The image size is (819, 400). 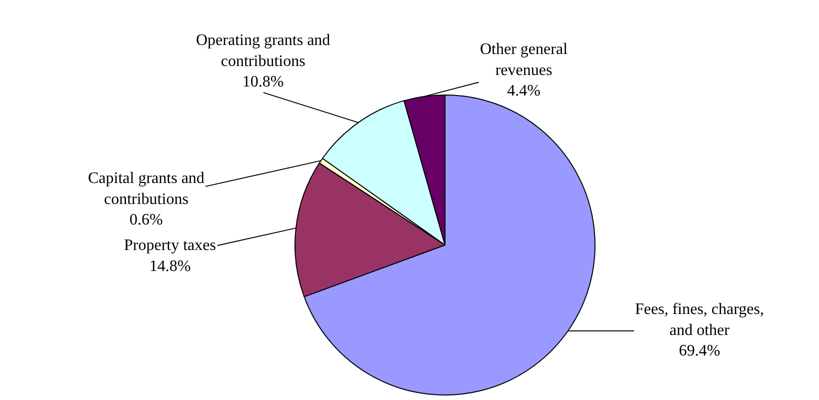 I want to click on slice-label: Capital grants and contributions, so click(x=146, y=189).